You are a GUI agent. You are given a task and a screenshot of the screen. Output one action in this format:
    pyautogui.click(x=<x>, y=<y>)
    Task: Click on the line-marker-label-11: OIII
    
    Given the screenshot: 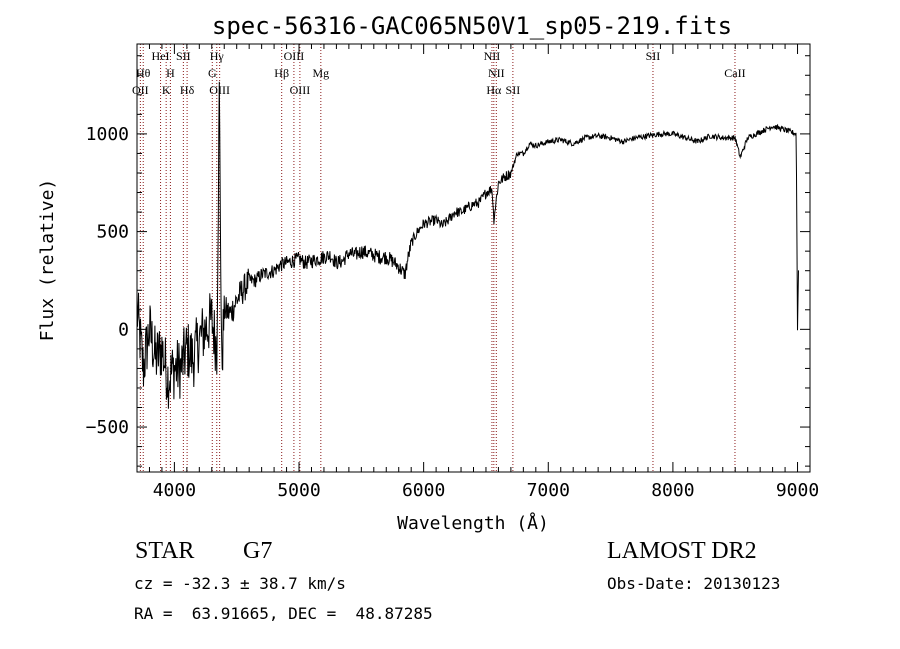 What is the action you would take?
    pyautogui.click(x=294, y=56)
    